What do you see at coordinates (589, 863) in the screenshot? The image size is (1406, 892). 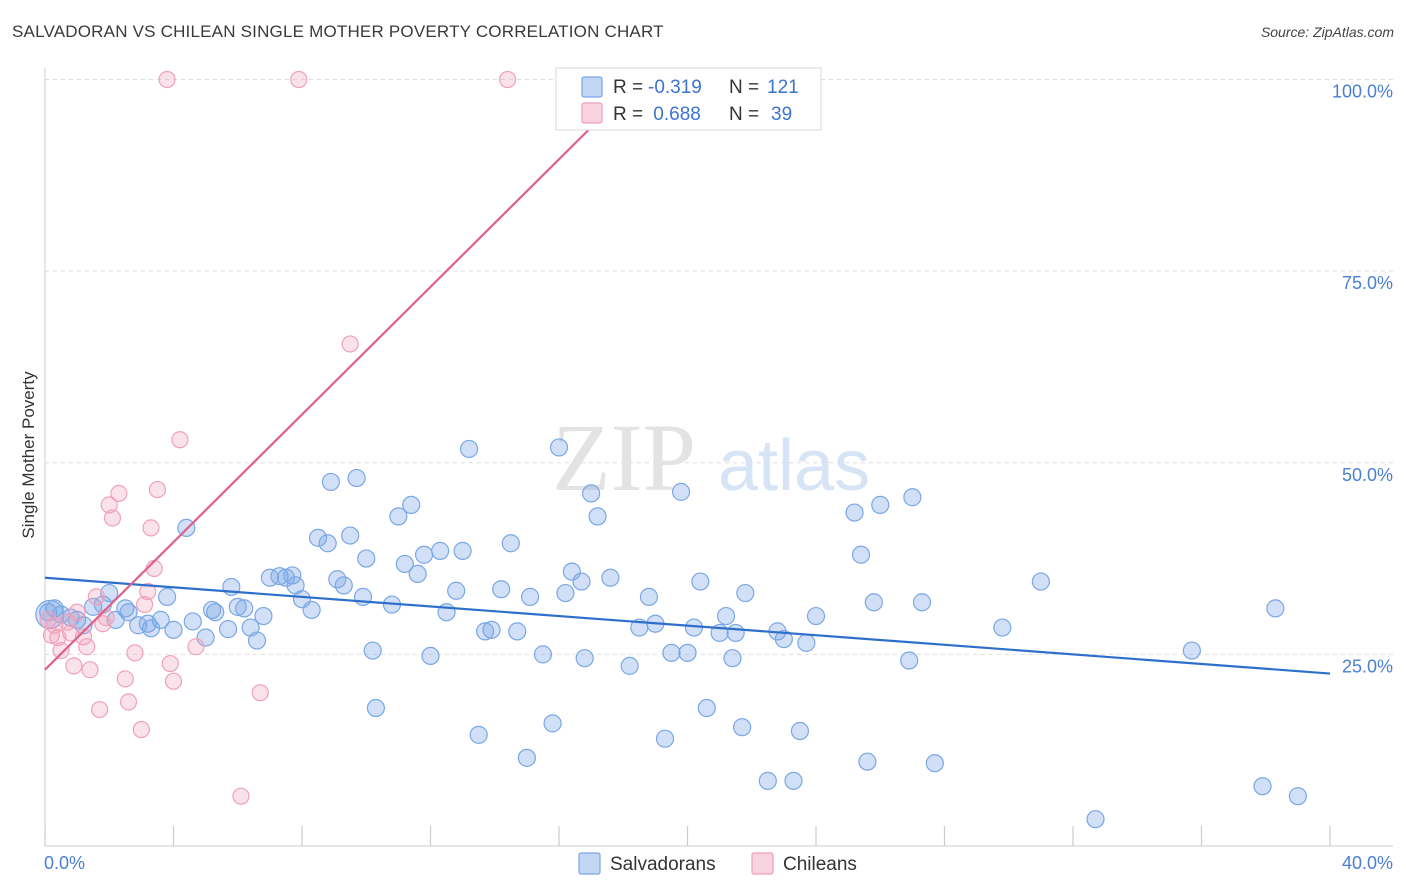 I see `legend-salvadorans-swatch` at bounding box center [589, 863].